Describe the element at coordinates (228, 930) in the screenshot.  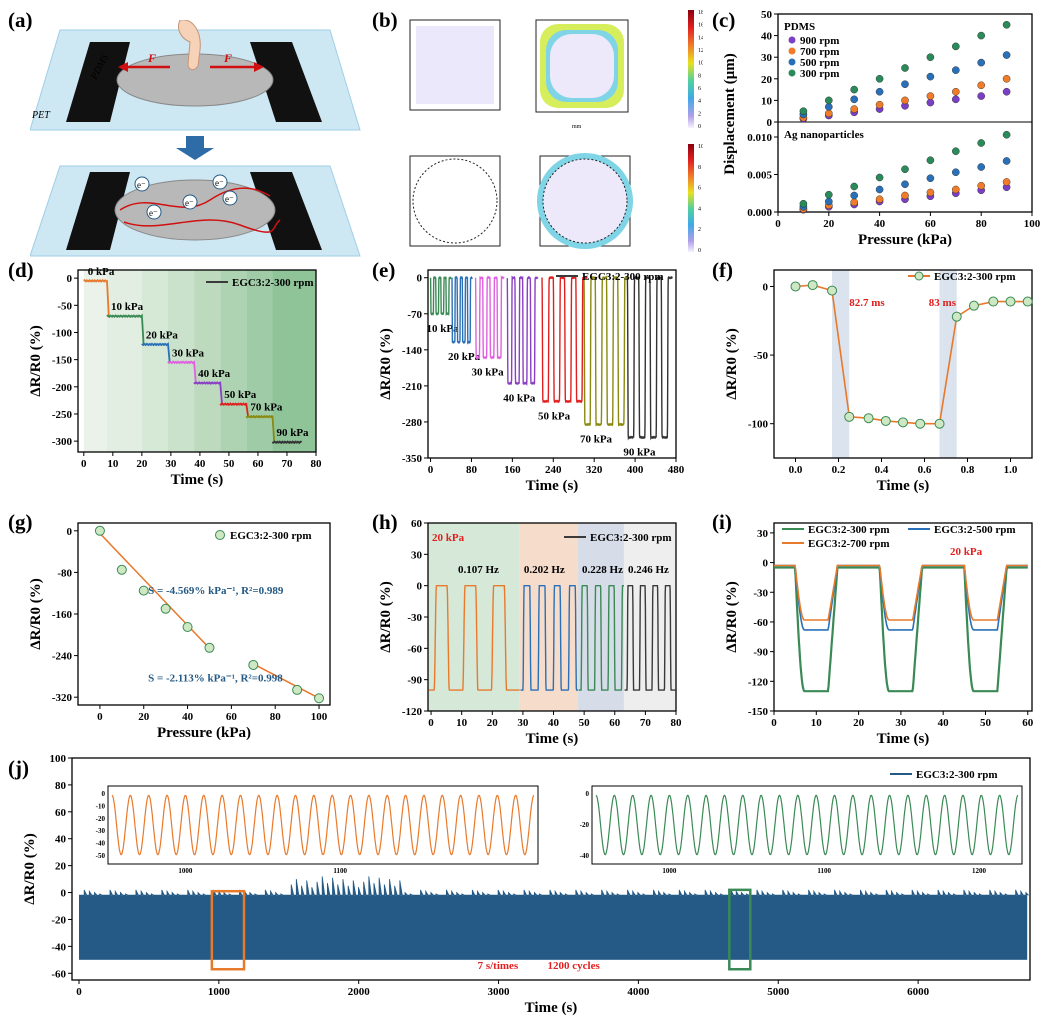
I see `highlight-box-orange` at that location.